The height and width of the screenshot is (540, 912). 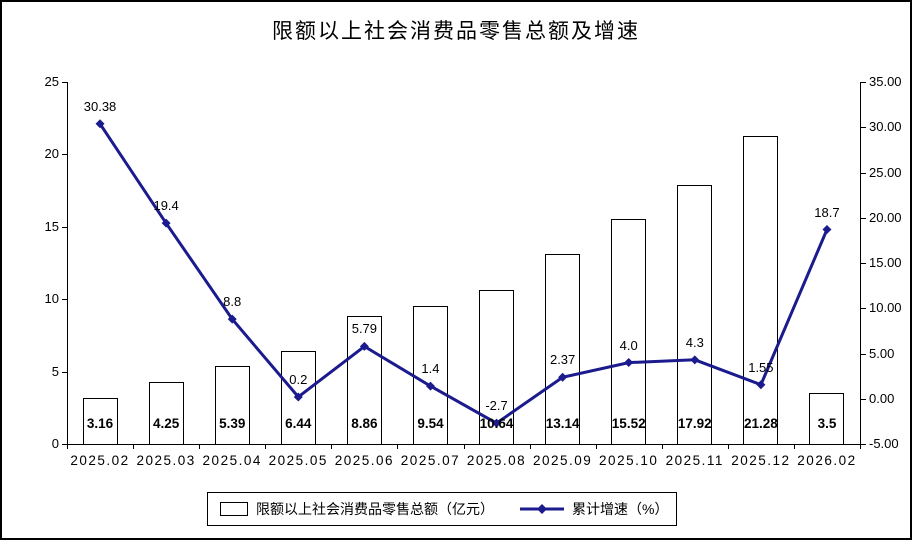 What do you see at coordinates (232, 460) in the screenshot?
I see `x-axis-label: 2025.04` at bounding box center [232, 460].